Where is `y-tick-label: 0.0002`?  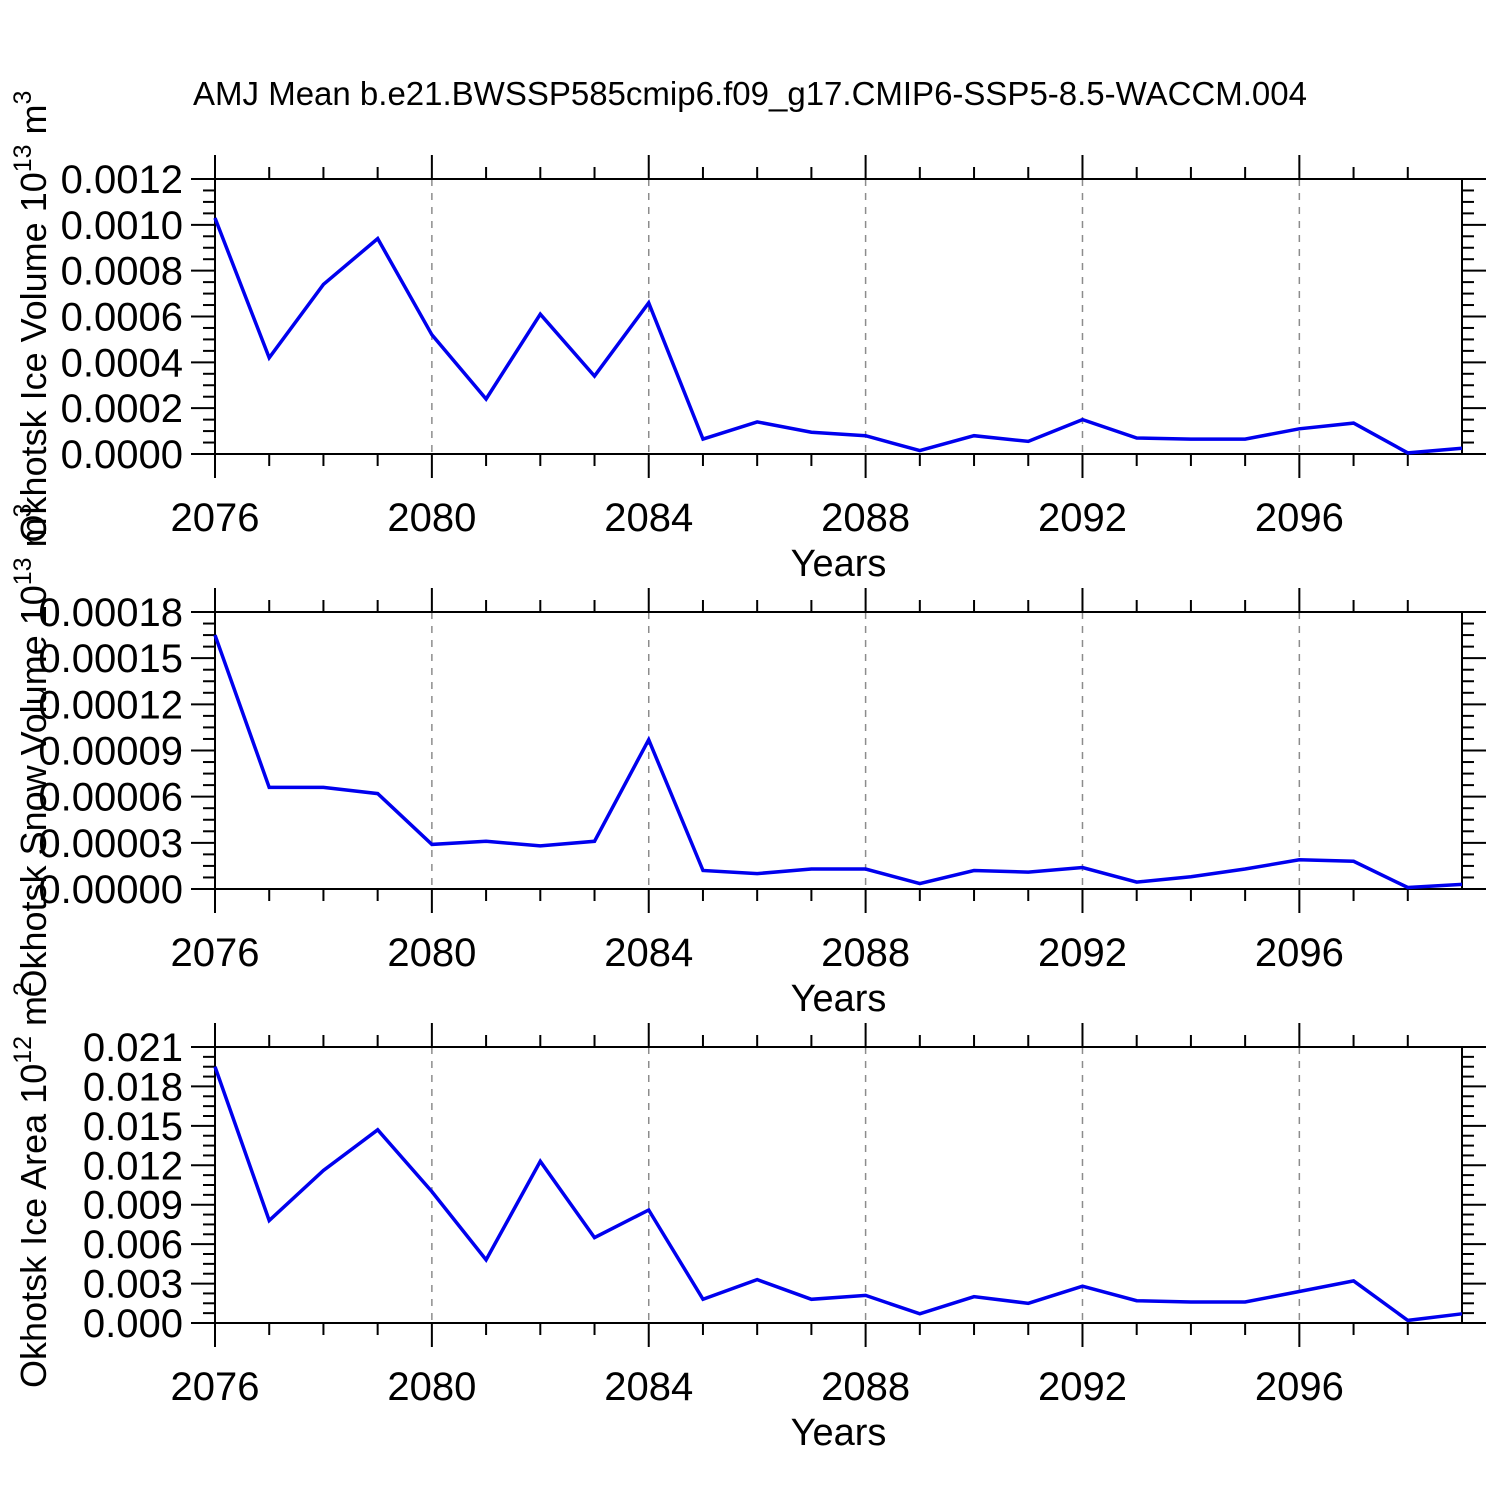 y-tick-label: 0.0002 is located at coordinates (122, 409).